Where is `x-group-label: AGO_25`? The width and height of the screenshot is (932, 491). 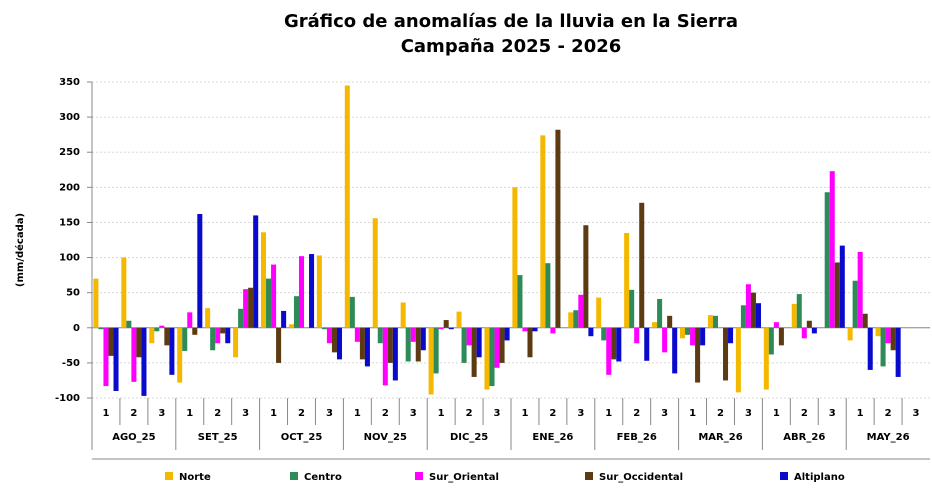 x-group-label: AGO_25 is located at coordinates (133, 437).